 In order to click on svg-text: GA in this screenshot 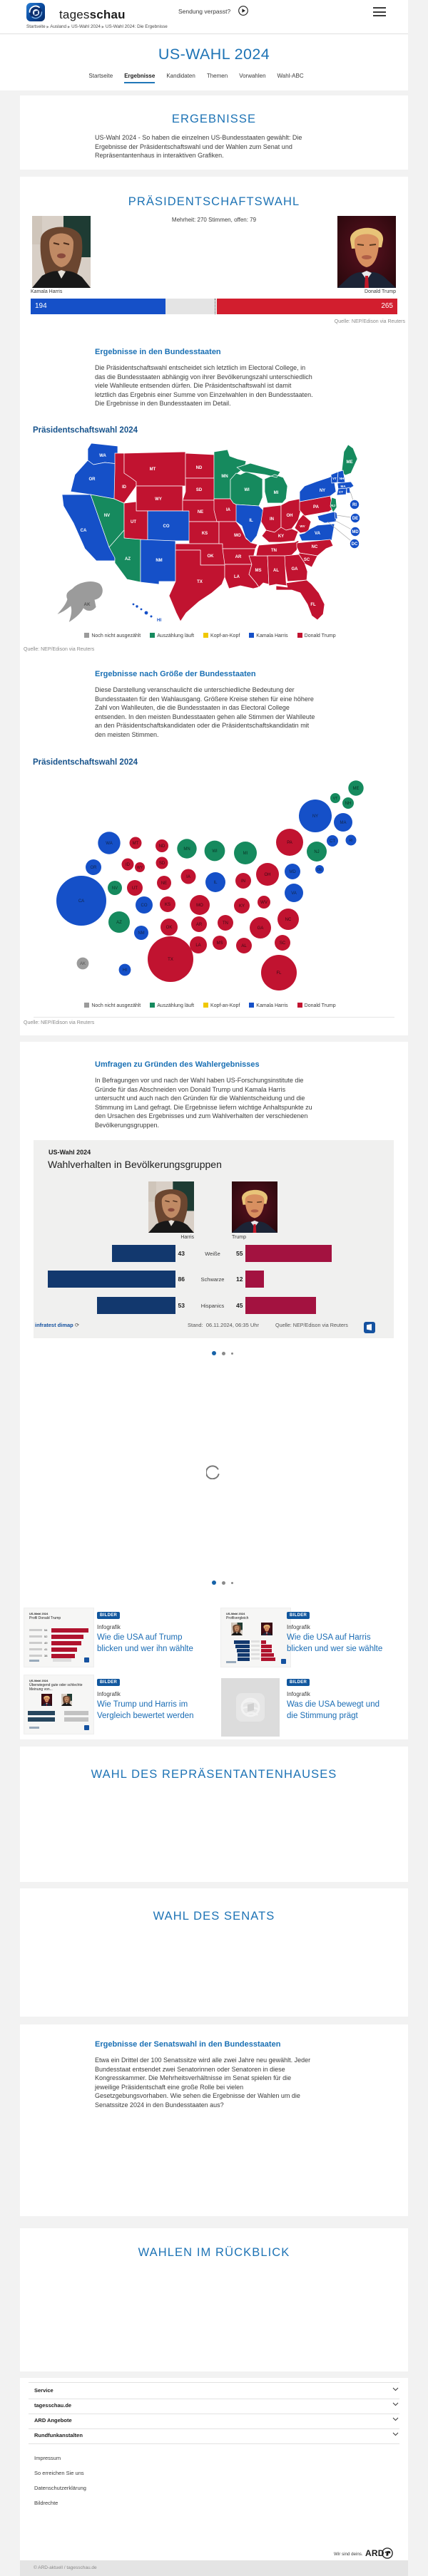, I will do `click(295, 569)`.